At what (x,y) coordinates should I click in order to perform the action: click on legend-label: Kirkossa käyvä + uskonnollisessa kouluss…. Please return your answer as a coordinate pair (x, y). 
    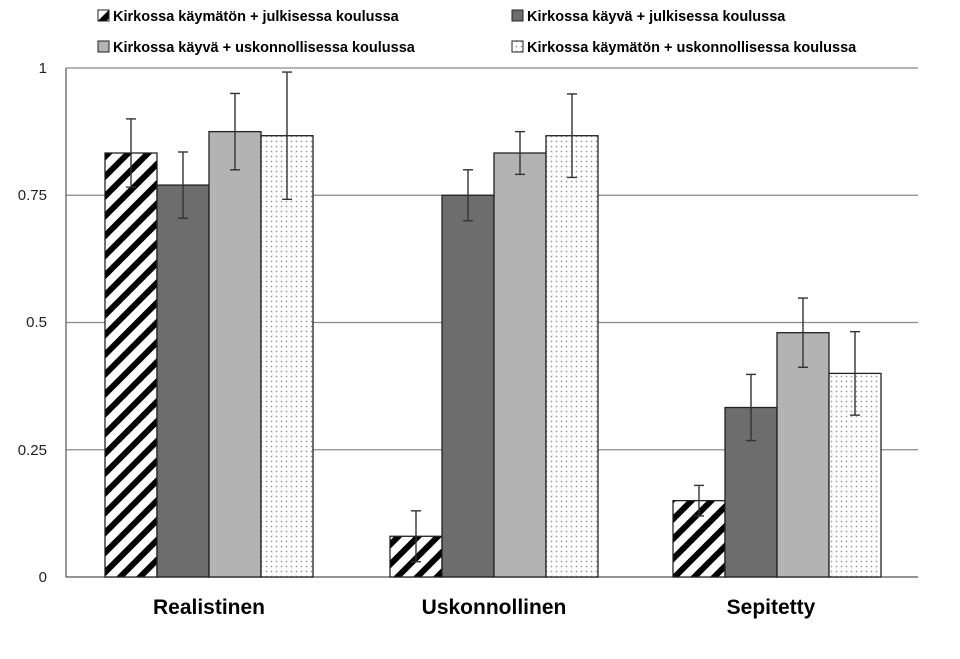
    Looking at the image, I should click on (264, 48).